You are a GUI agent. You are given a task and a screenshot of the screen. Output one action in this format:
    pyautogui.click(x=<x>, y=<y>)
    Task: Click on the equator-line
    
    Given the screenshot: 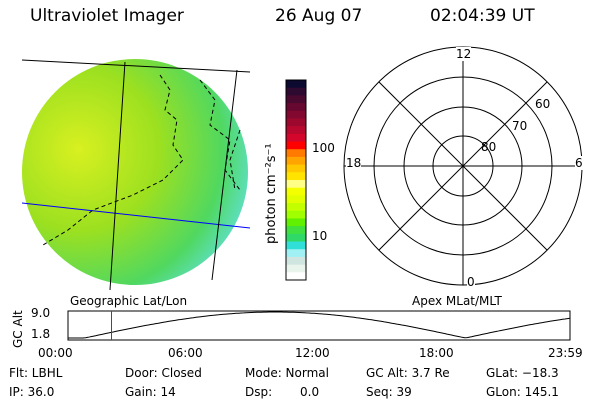 What is the action you would take?
    pyautogui.click(x=136, y=215)
    